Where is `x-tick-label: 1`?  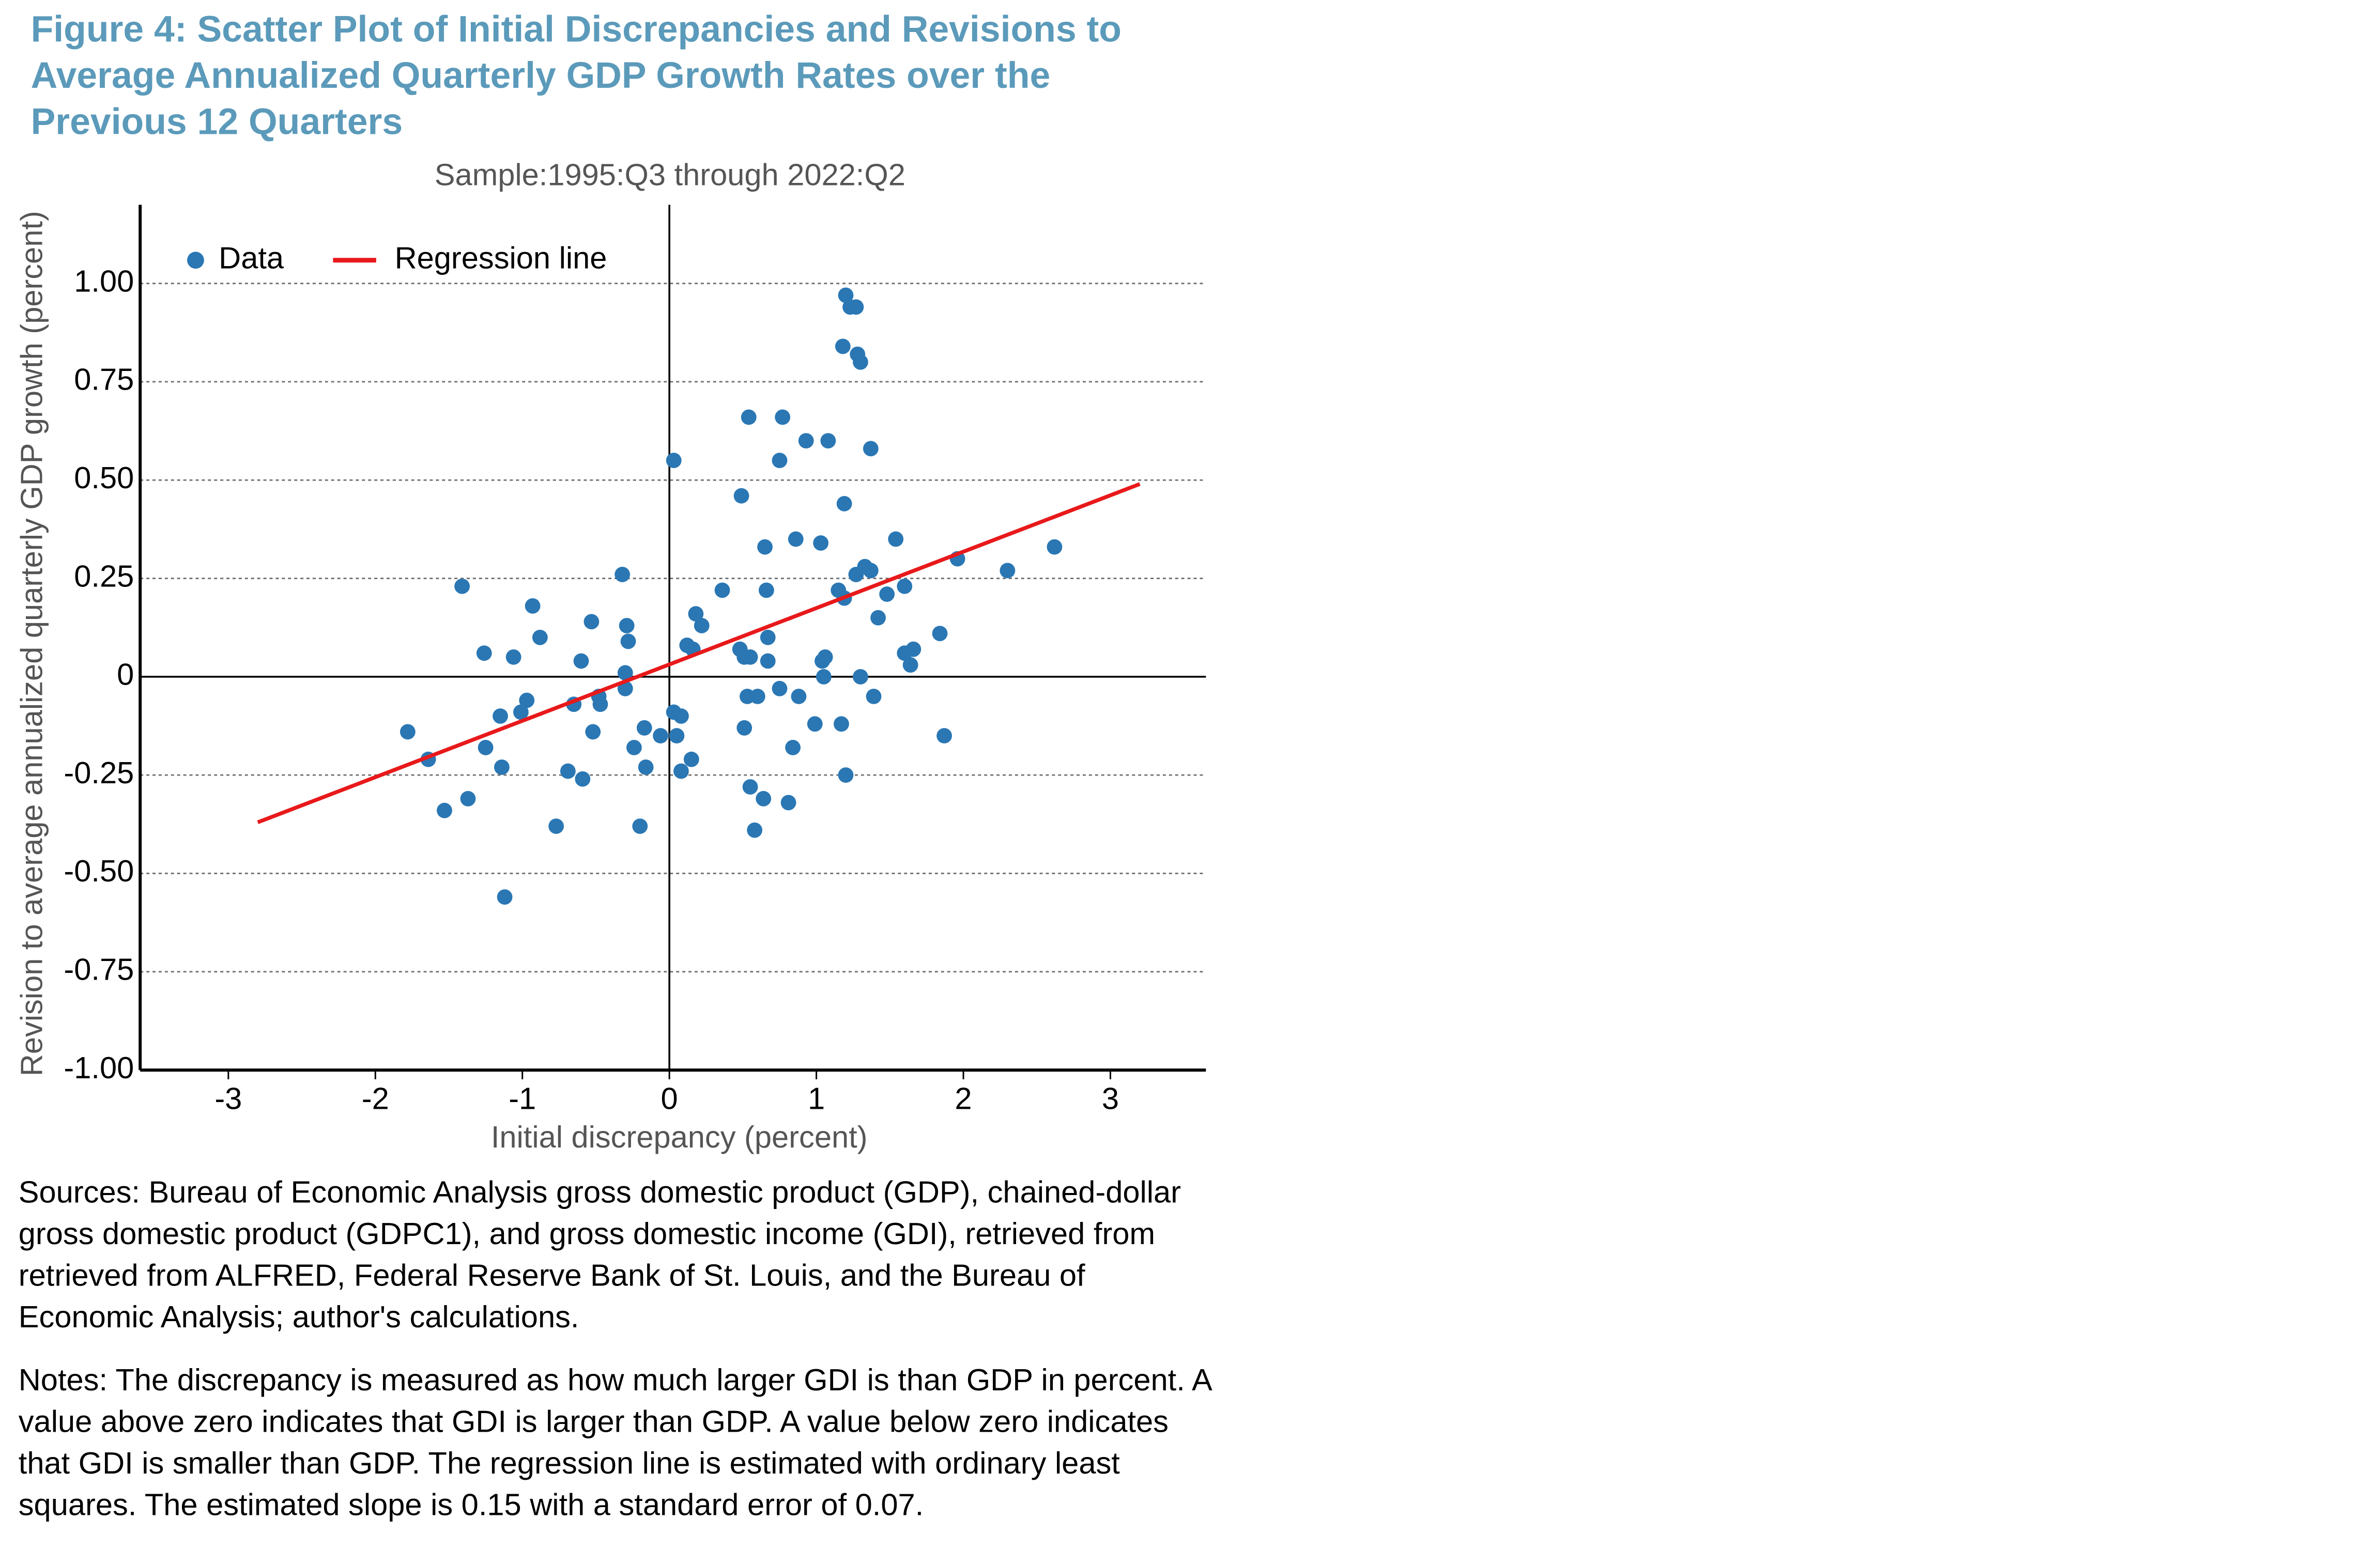 x-tick-label: 1 is located at coordinates (816, 1098).